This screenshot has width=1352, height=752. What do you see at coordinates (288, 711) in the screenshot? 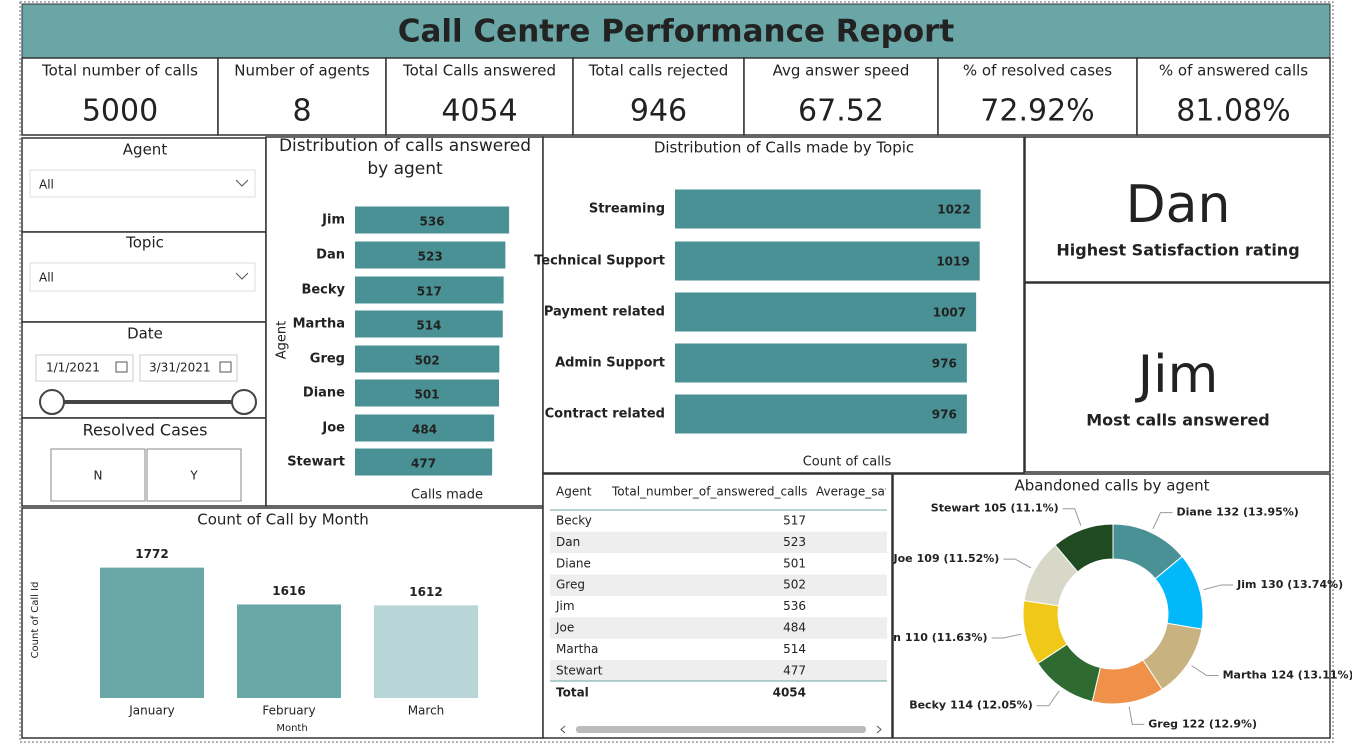
I see `x-tick-label: February` at bounding box center [288, 711].